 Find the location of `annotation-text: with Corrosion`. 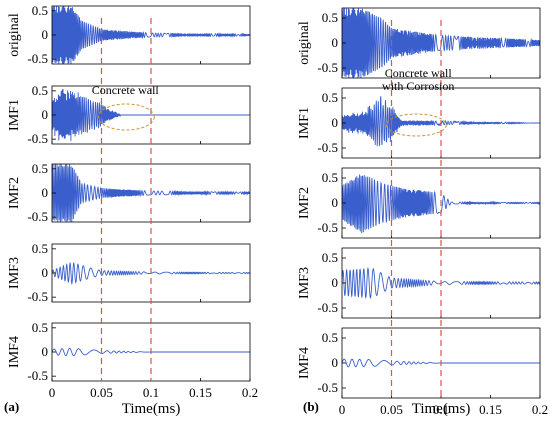

annotation-text: with Corrosion is located at coordinates (418, 86).